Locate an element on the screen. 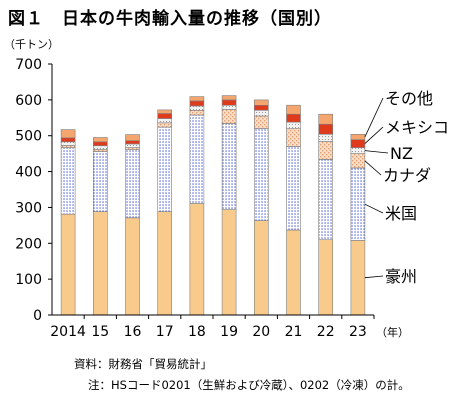  bar-australia-2014 is located at coordinates (68, 264).